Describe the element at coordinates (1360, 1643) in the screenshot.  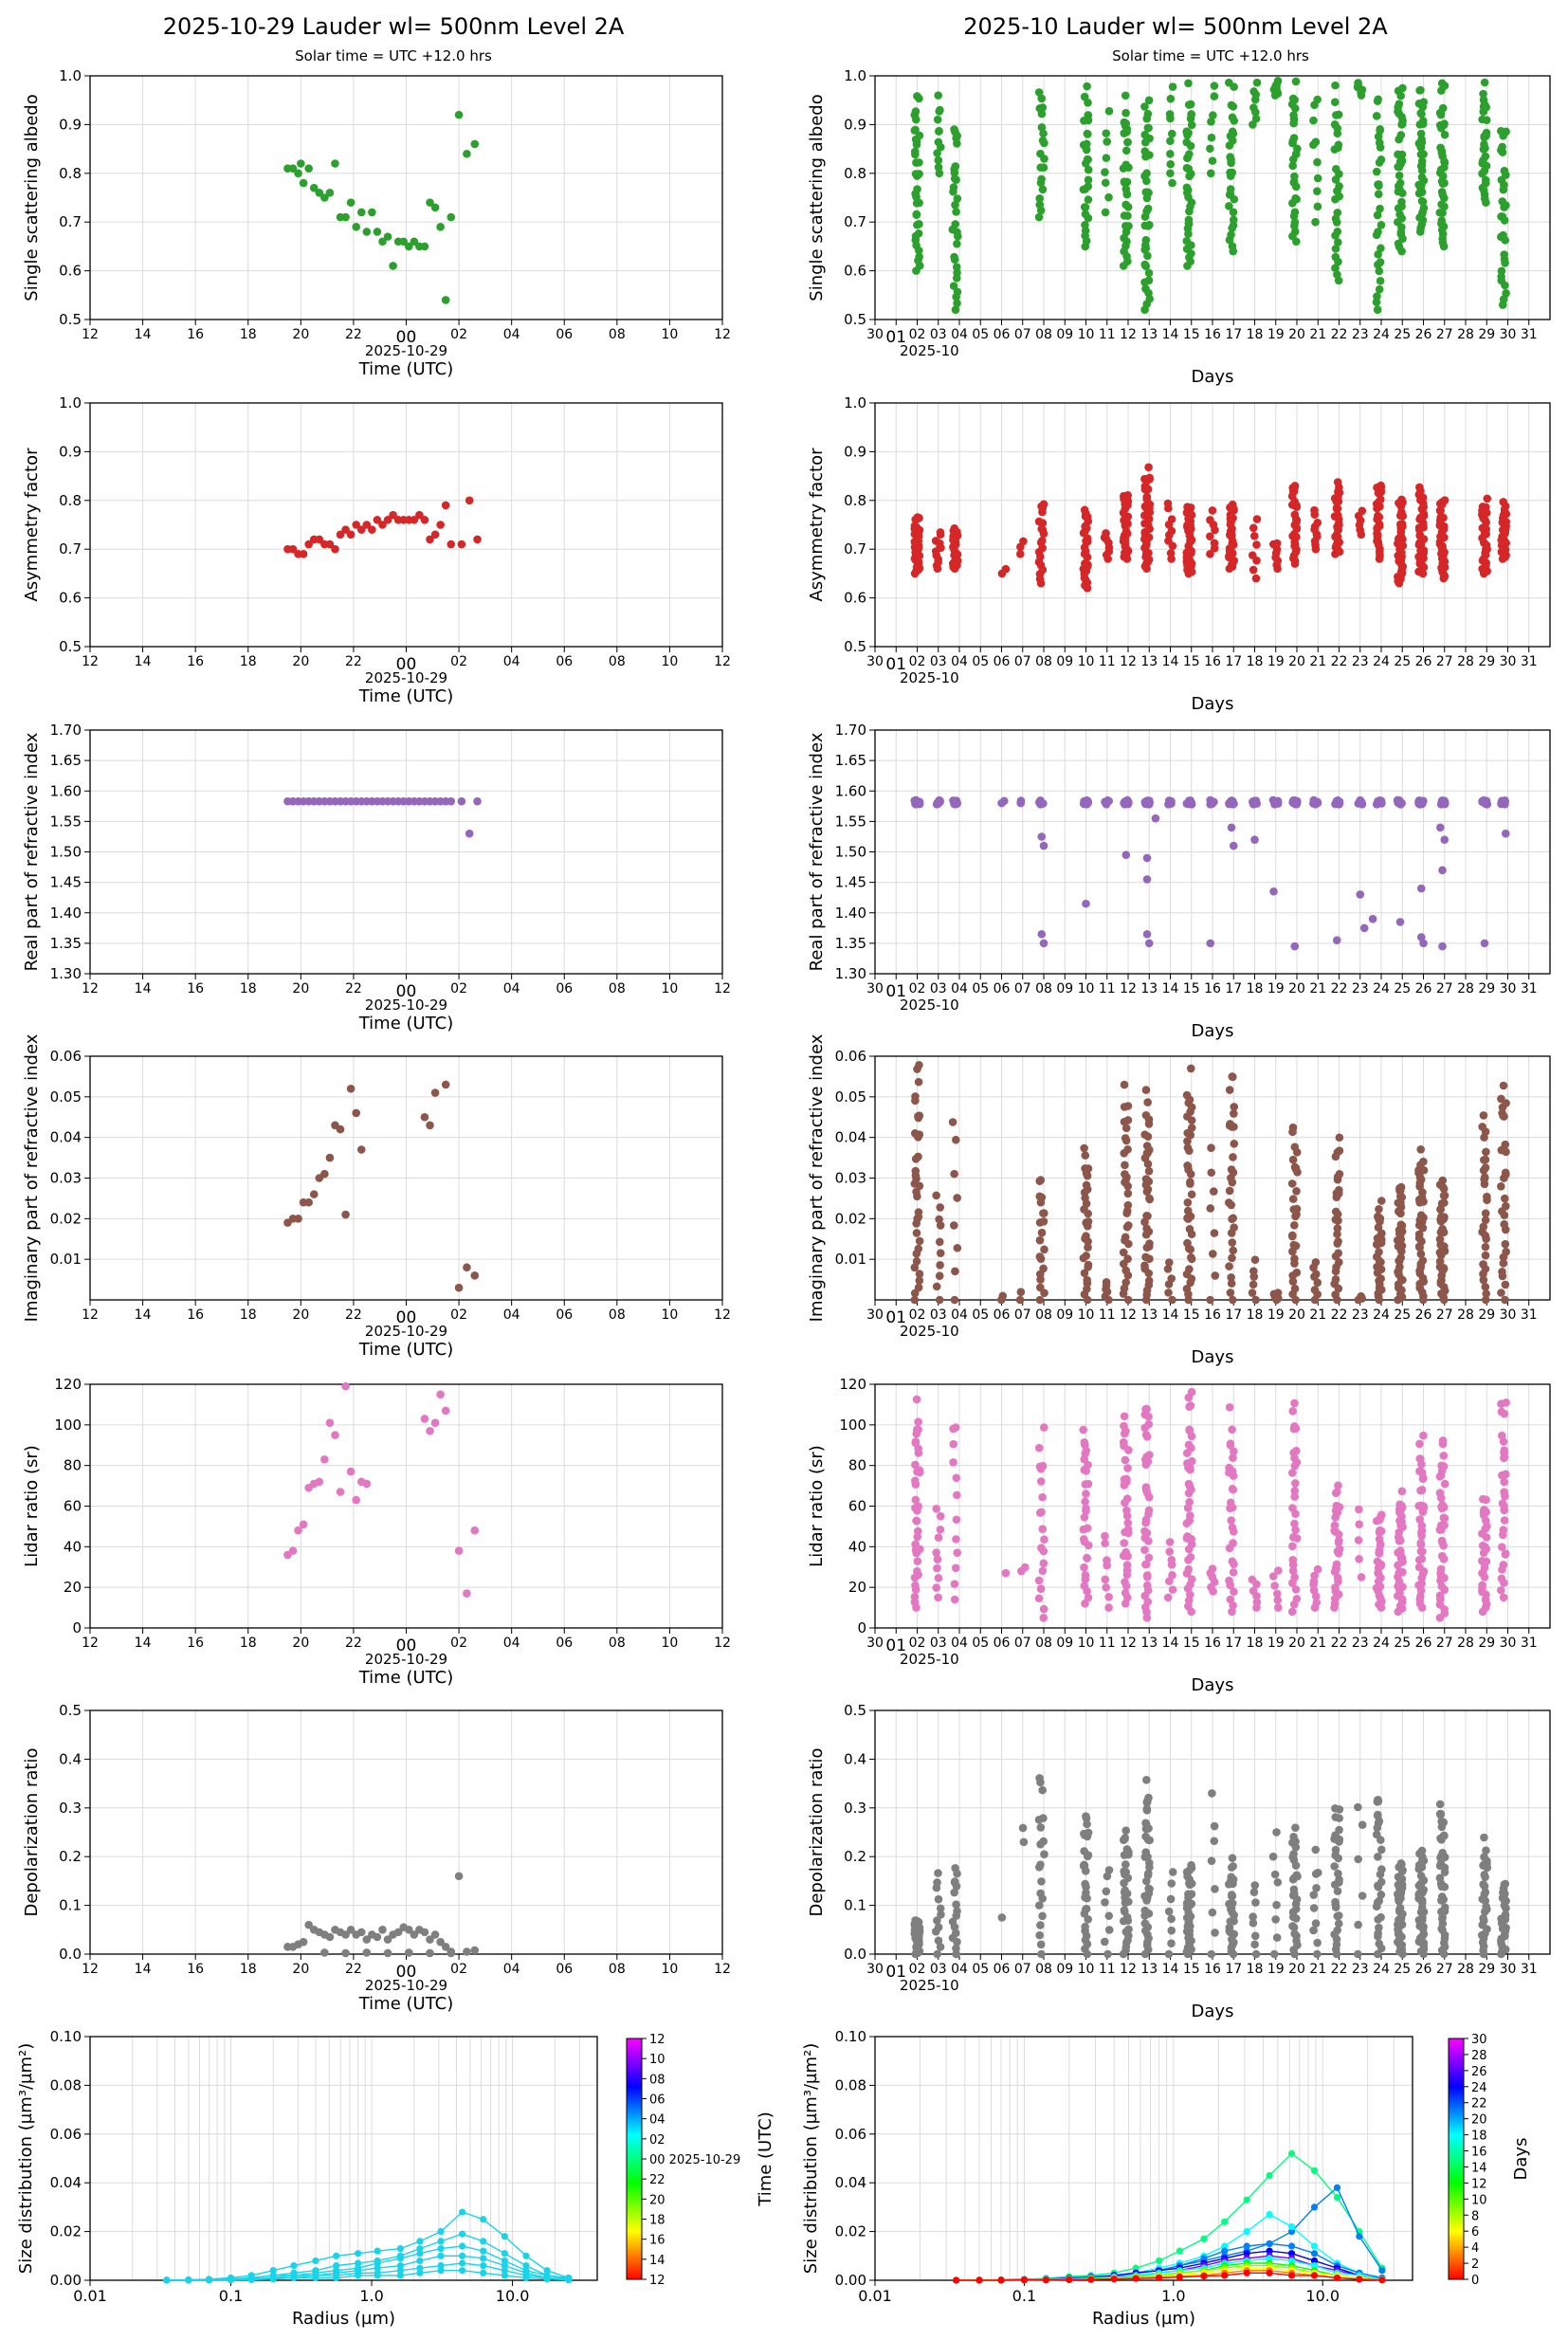
I see `x-tick-label: 23` at that location.